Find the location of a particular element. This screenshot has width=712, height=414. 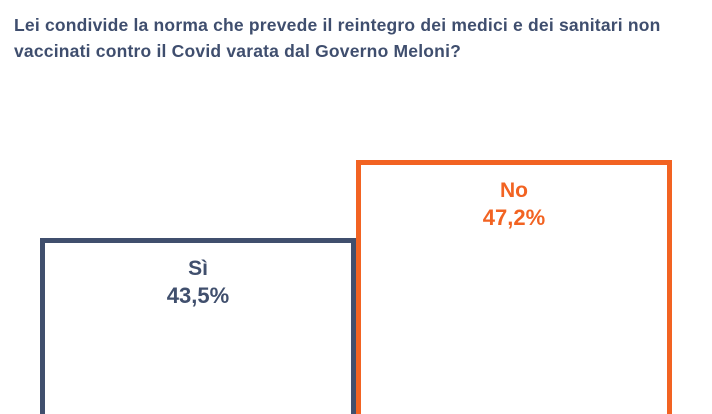

bar-no-category-label: No is located at coordinates (514, 190).